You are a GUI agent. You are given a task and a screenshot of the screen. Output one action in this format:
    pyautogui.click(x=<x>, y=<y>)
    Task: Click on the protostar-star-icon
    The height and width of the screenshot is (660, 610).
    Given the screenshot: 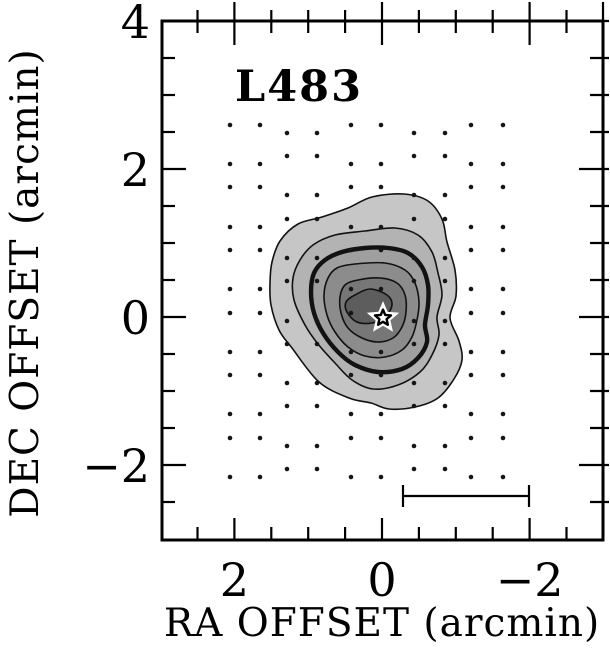 What is the action you would take?
    pyautogui.click(x=383, y=316)
    